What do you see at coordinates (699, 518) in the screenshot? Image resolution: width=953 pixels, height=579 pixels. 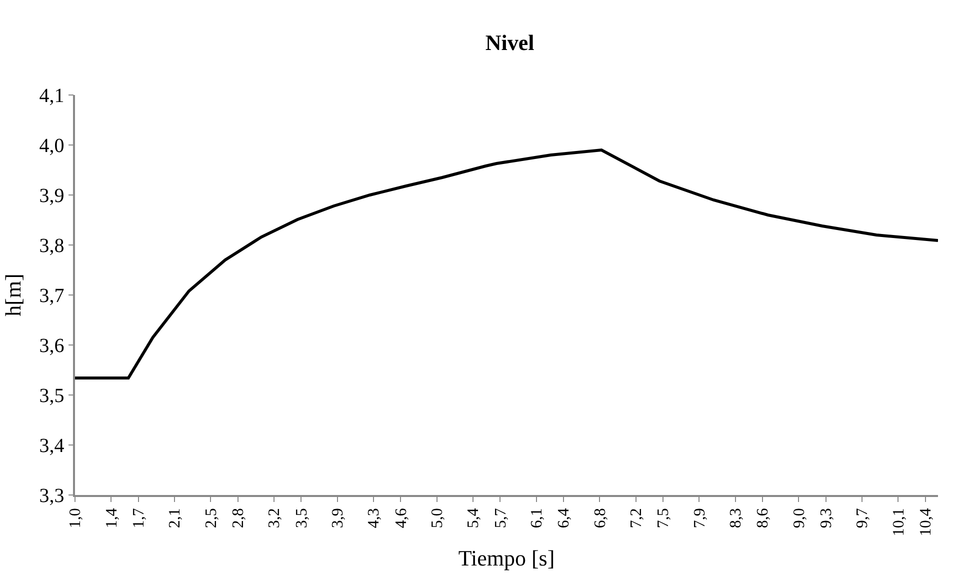 I see `x-tick-label: 7,9` at bounding box center [699, 518].